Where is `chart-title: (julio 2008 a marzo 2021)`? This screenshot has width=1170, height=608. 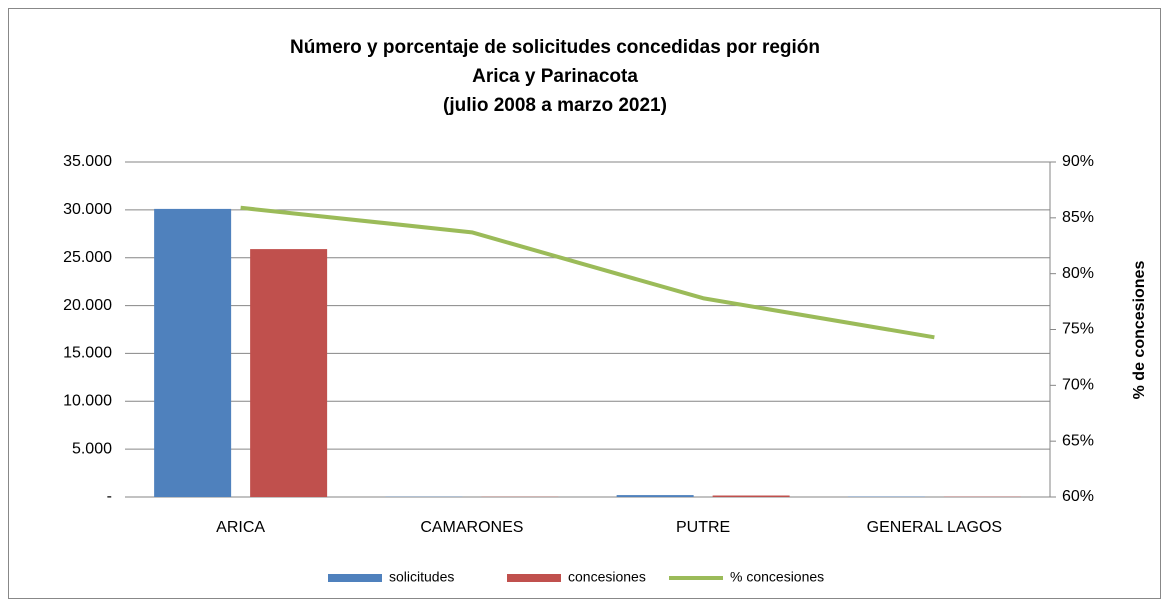
chart-title: (julio 2008 a marzo 2021) is located at coordinates (555, 105).